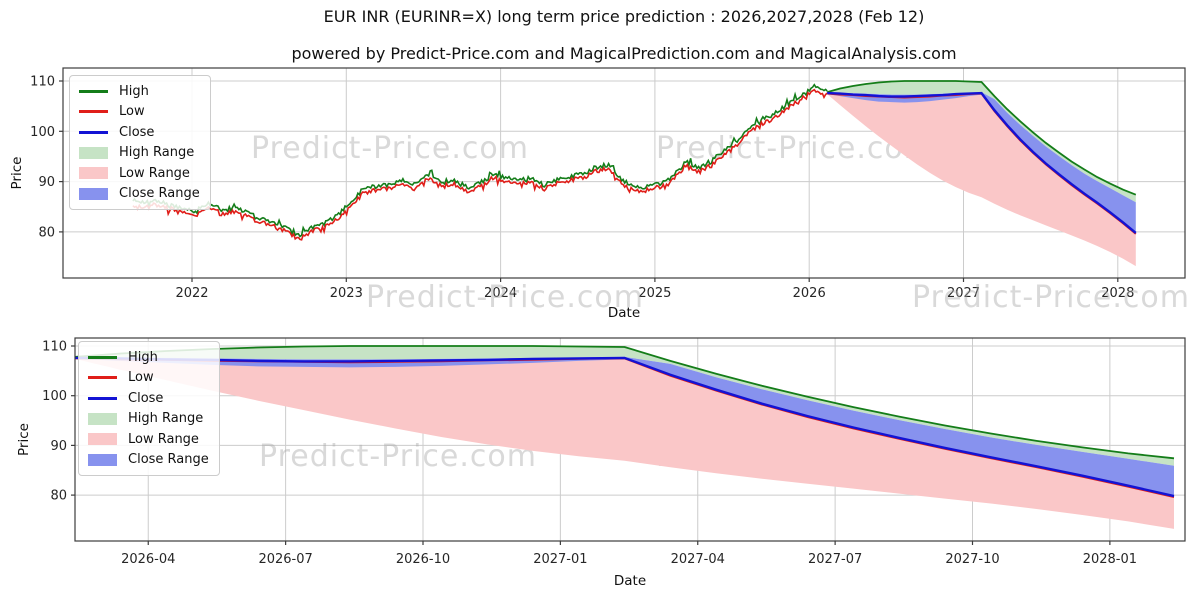  Describe the element at coordinates (654, 293) in the screenshot. I see `x-tick-label: 2025` at that location.